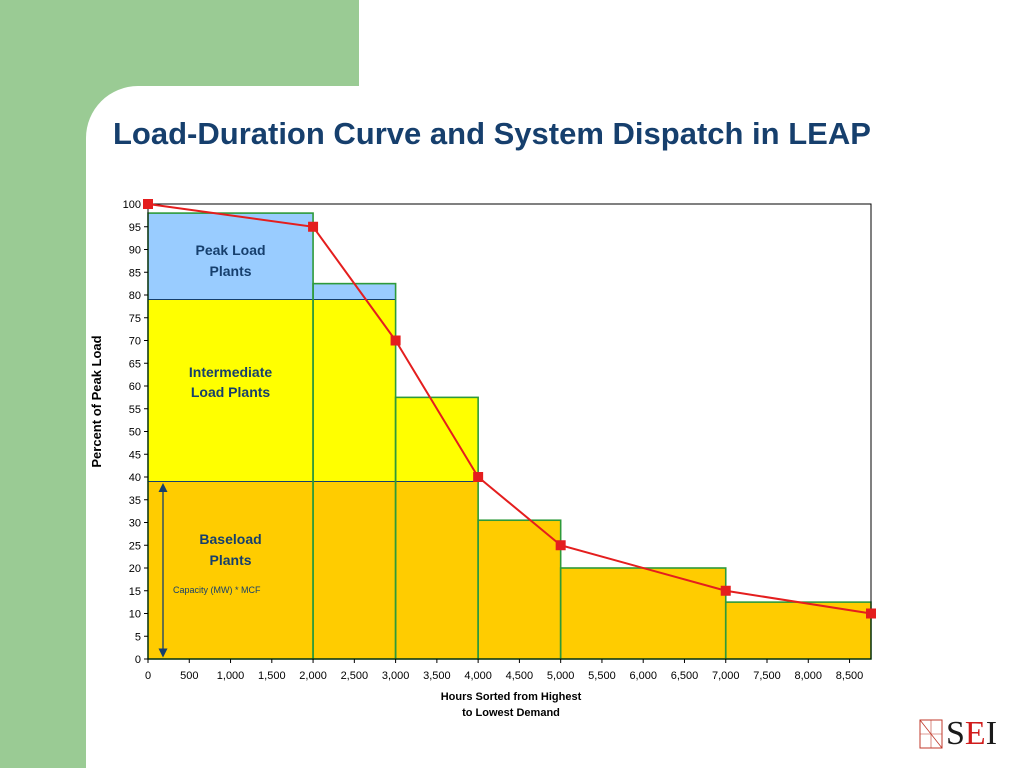  Describe the element at coordinates (135, 410) in the screenshot. I see `y-tick-label: 55` at that location.